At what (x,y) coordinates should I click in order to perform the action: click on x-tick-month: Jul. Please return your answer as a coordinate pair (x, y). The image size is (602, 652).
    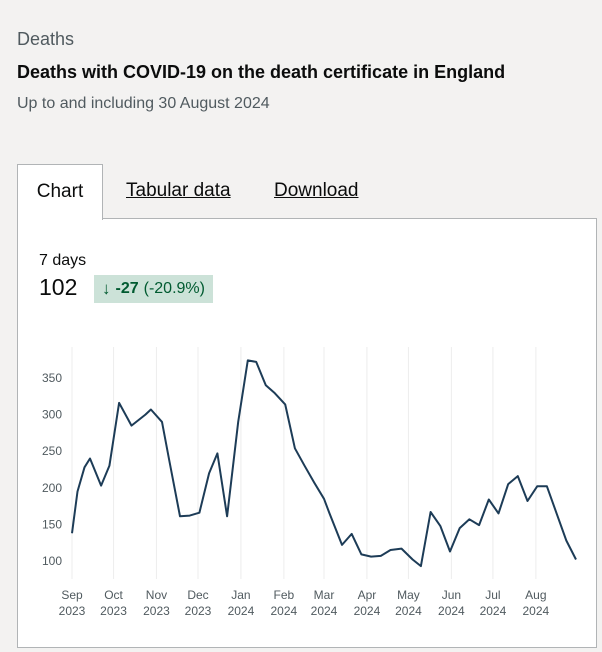
    Looking at the image, I should click on (492, 595).